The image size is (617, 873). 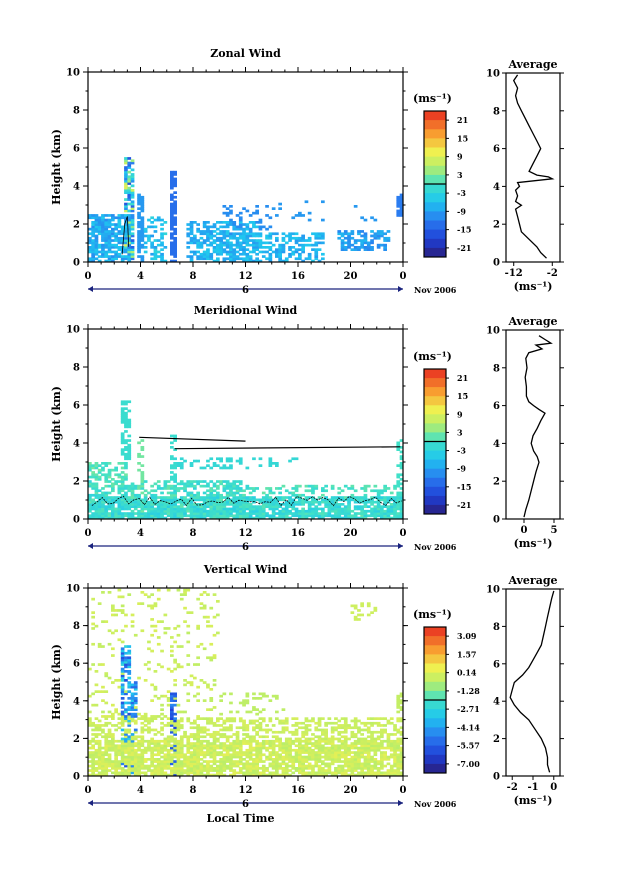 What do you see at coordinates (88, 790) in the screenshot?
I see `x-tick-label: 0` at bounding box center [88, 790].